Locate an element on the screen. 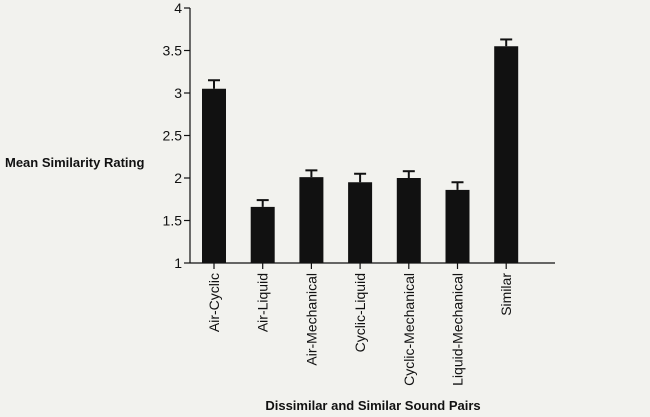 This screenshot has height=417, width=650. y-axis-title: Mean Similarity Rating is located at coordinates (74, 162).